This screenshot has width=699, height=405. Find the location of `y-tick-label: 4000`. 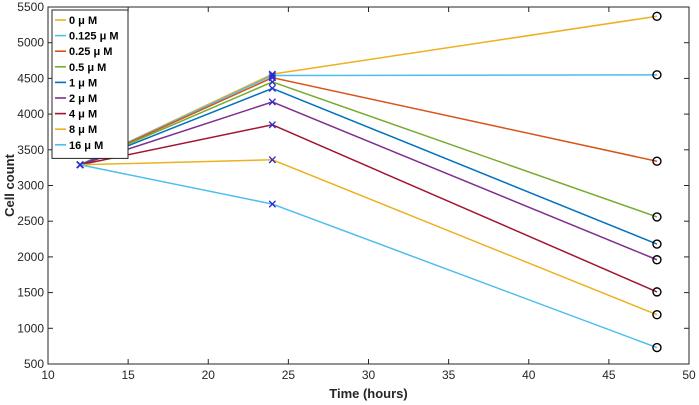

y-tick-label: 4000 is located at coordinates (30, 114).